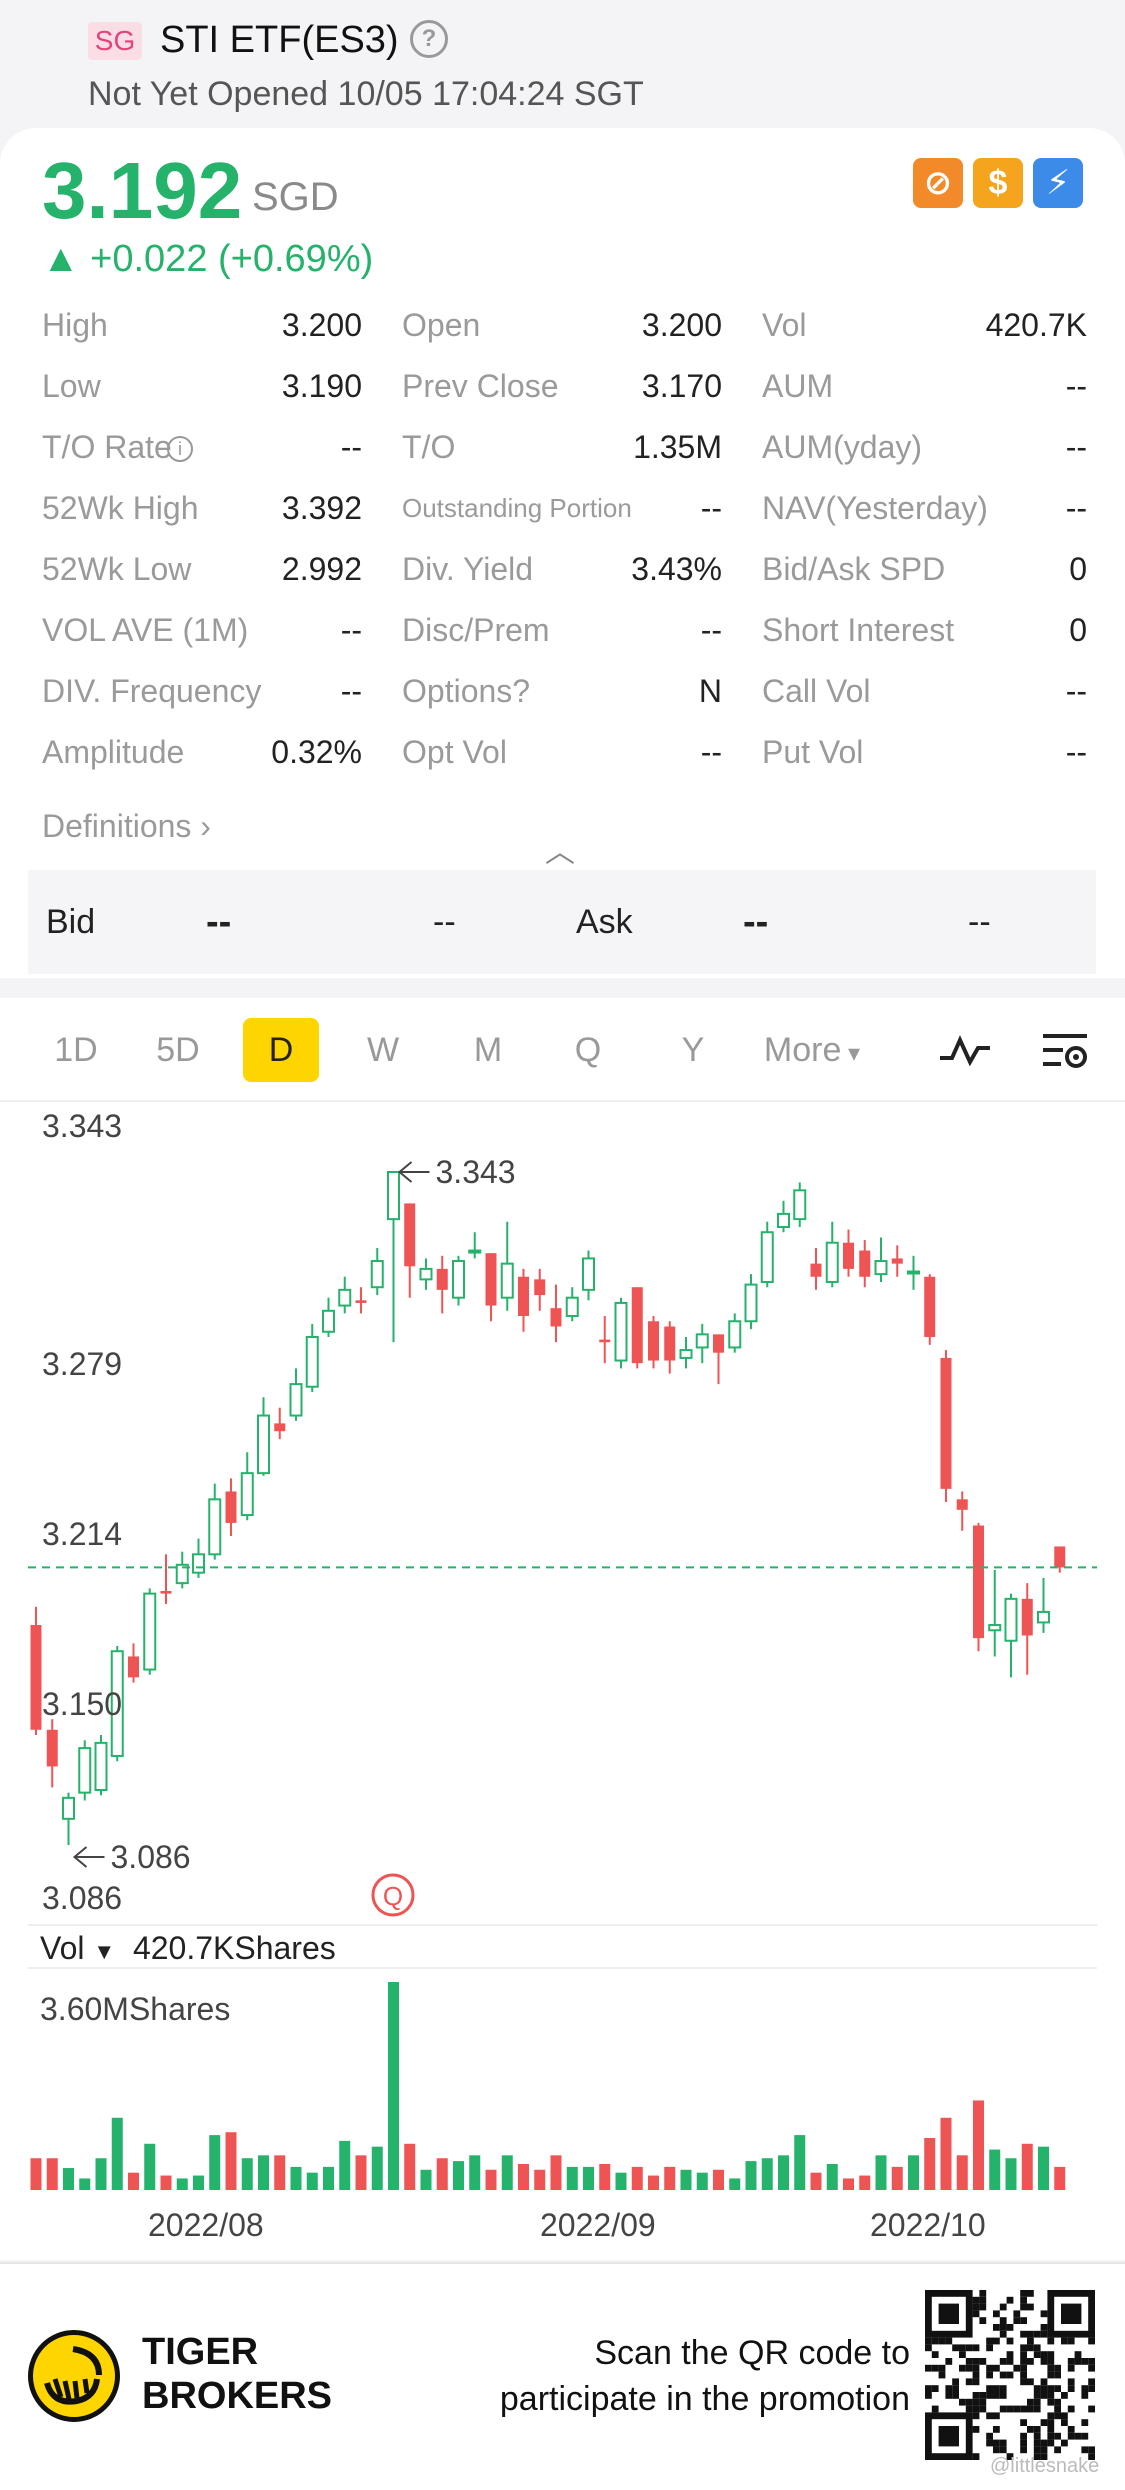 This screenshot has height=2490, width=1125. Describe the element at coordinates (842, 447) in the screenshot. I see `stat-label: AUM(yday)` at that location.